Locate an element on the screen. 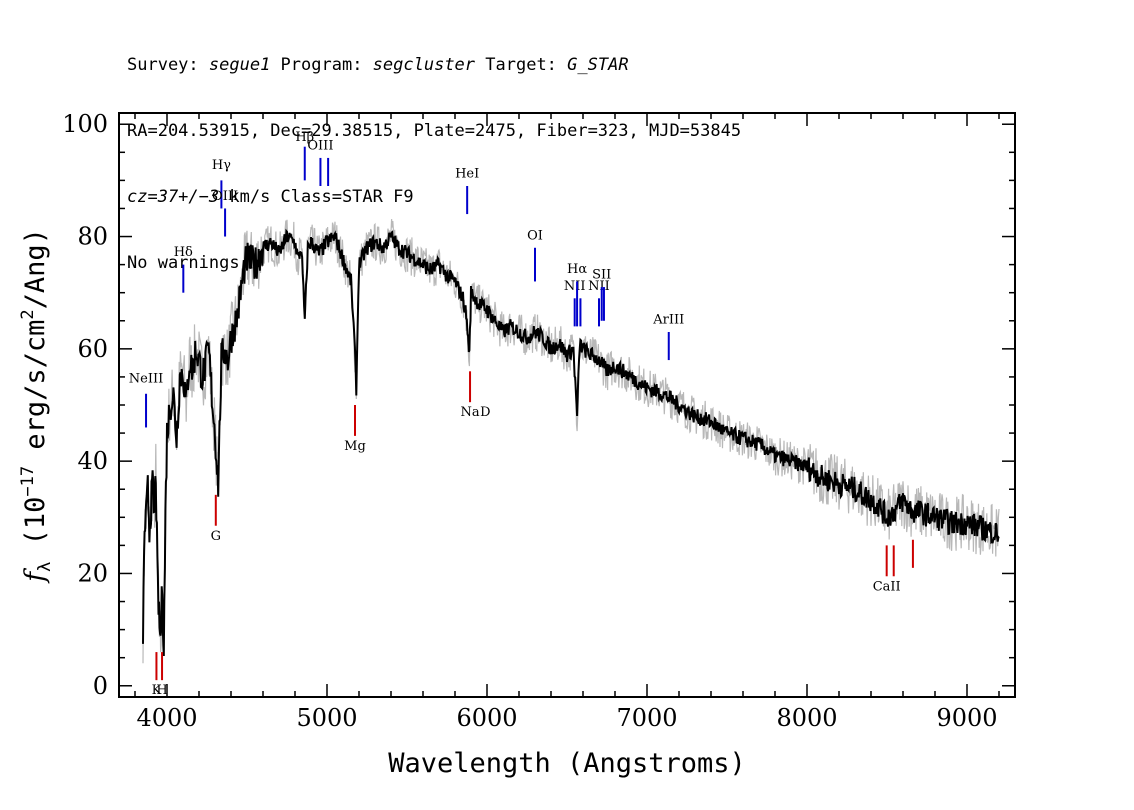 This screenshot has height=810, width=1134. y-tick-label: 100 is located at coordinates (85, 124).